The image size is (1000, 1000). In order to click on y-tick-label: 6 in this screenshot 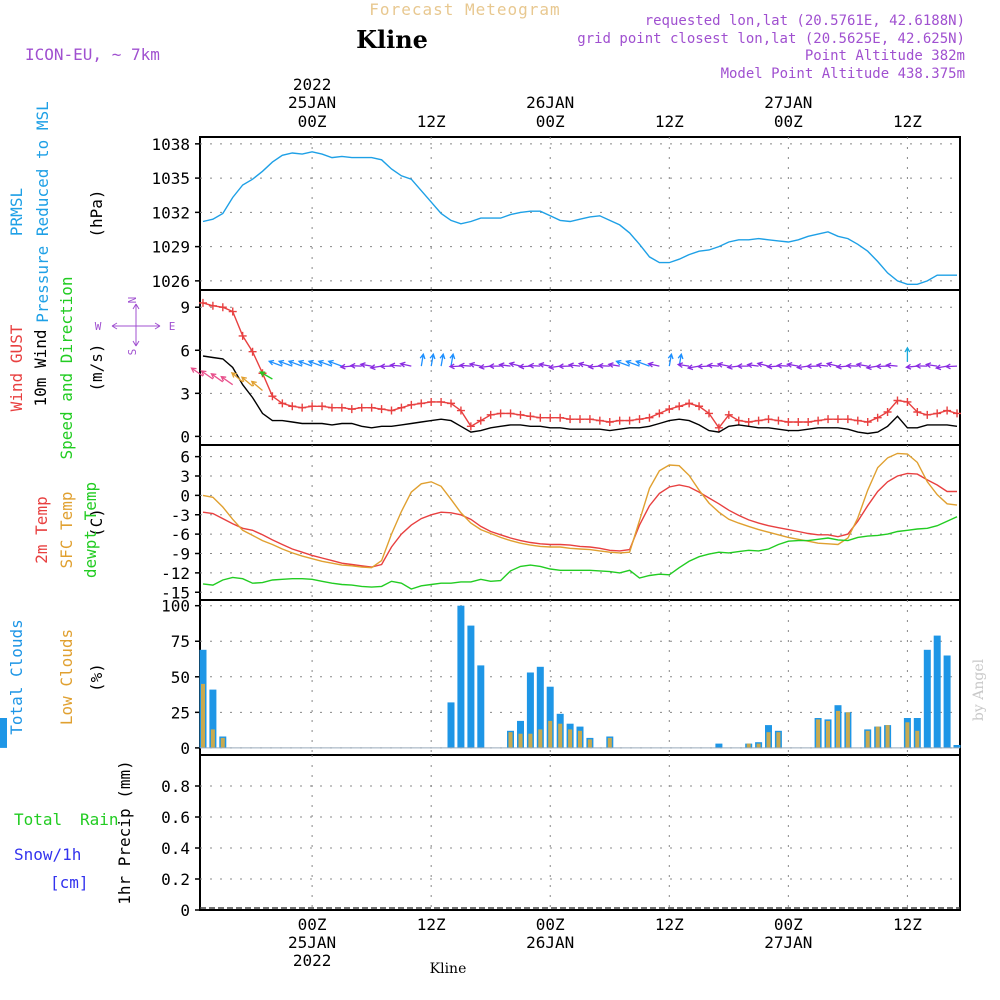, I will do `click(185, 457)`.